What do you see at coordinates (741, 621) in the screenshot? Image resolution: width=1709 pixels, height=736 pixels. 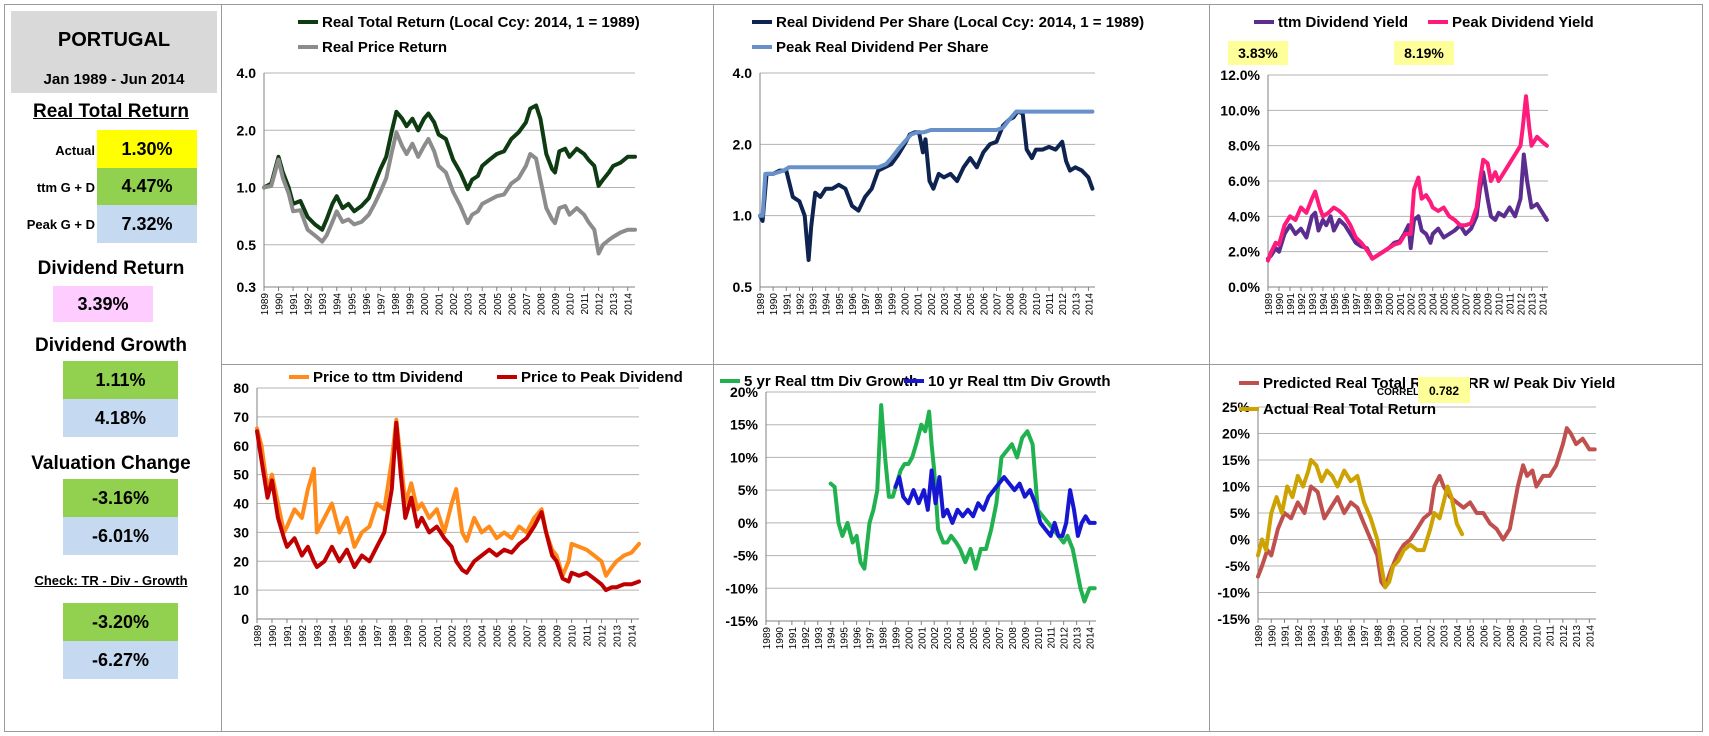 I see `y-tick-label: -15%` at bounding box center [741, 621].